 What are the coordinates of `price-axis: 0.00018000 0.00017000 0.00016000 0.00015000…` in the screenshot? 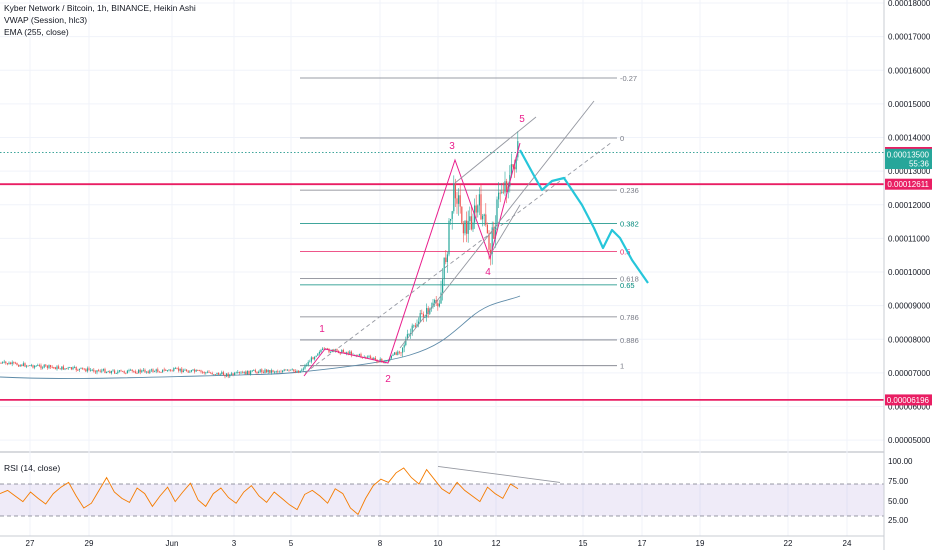 It's located at (907, 275).